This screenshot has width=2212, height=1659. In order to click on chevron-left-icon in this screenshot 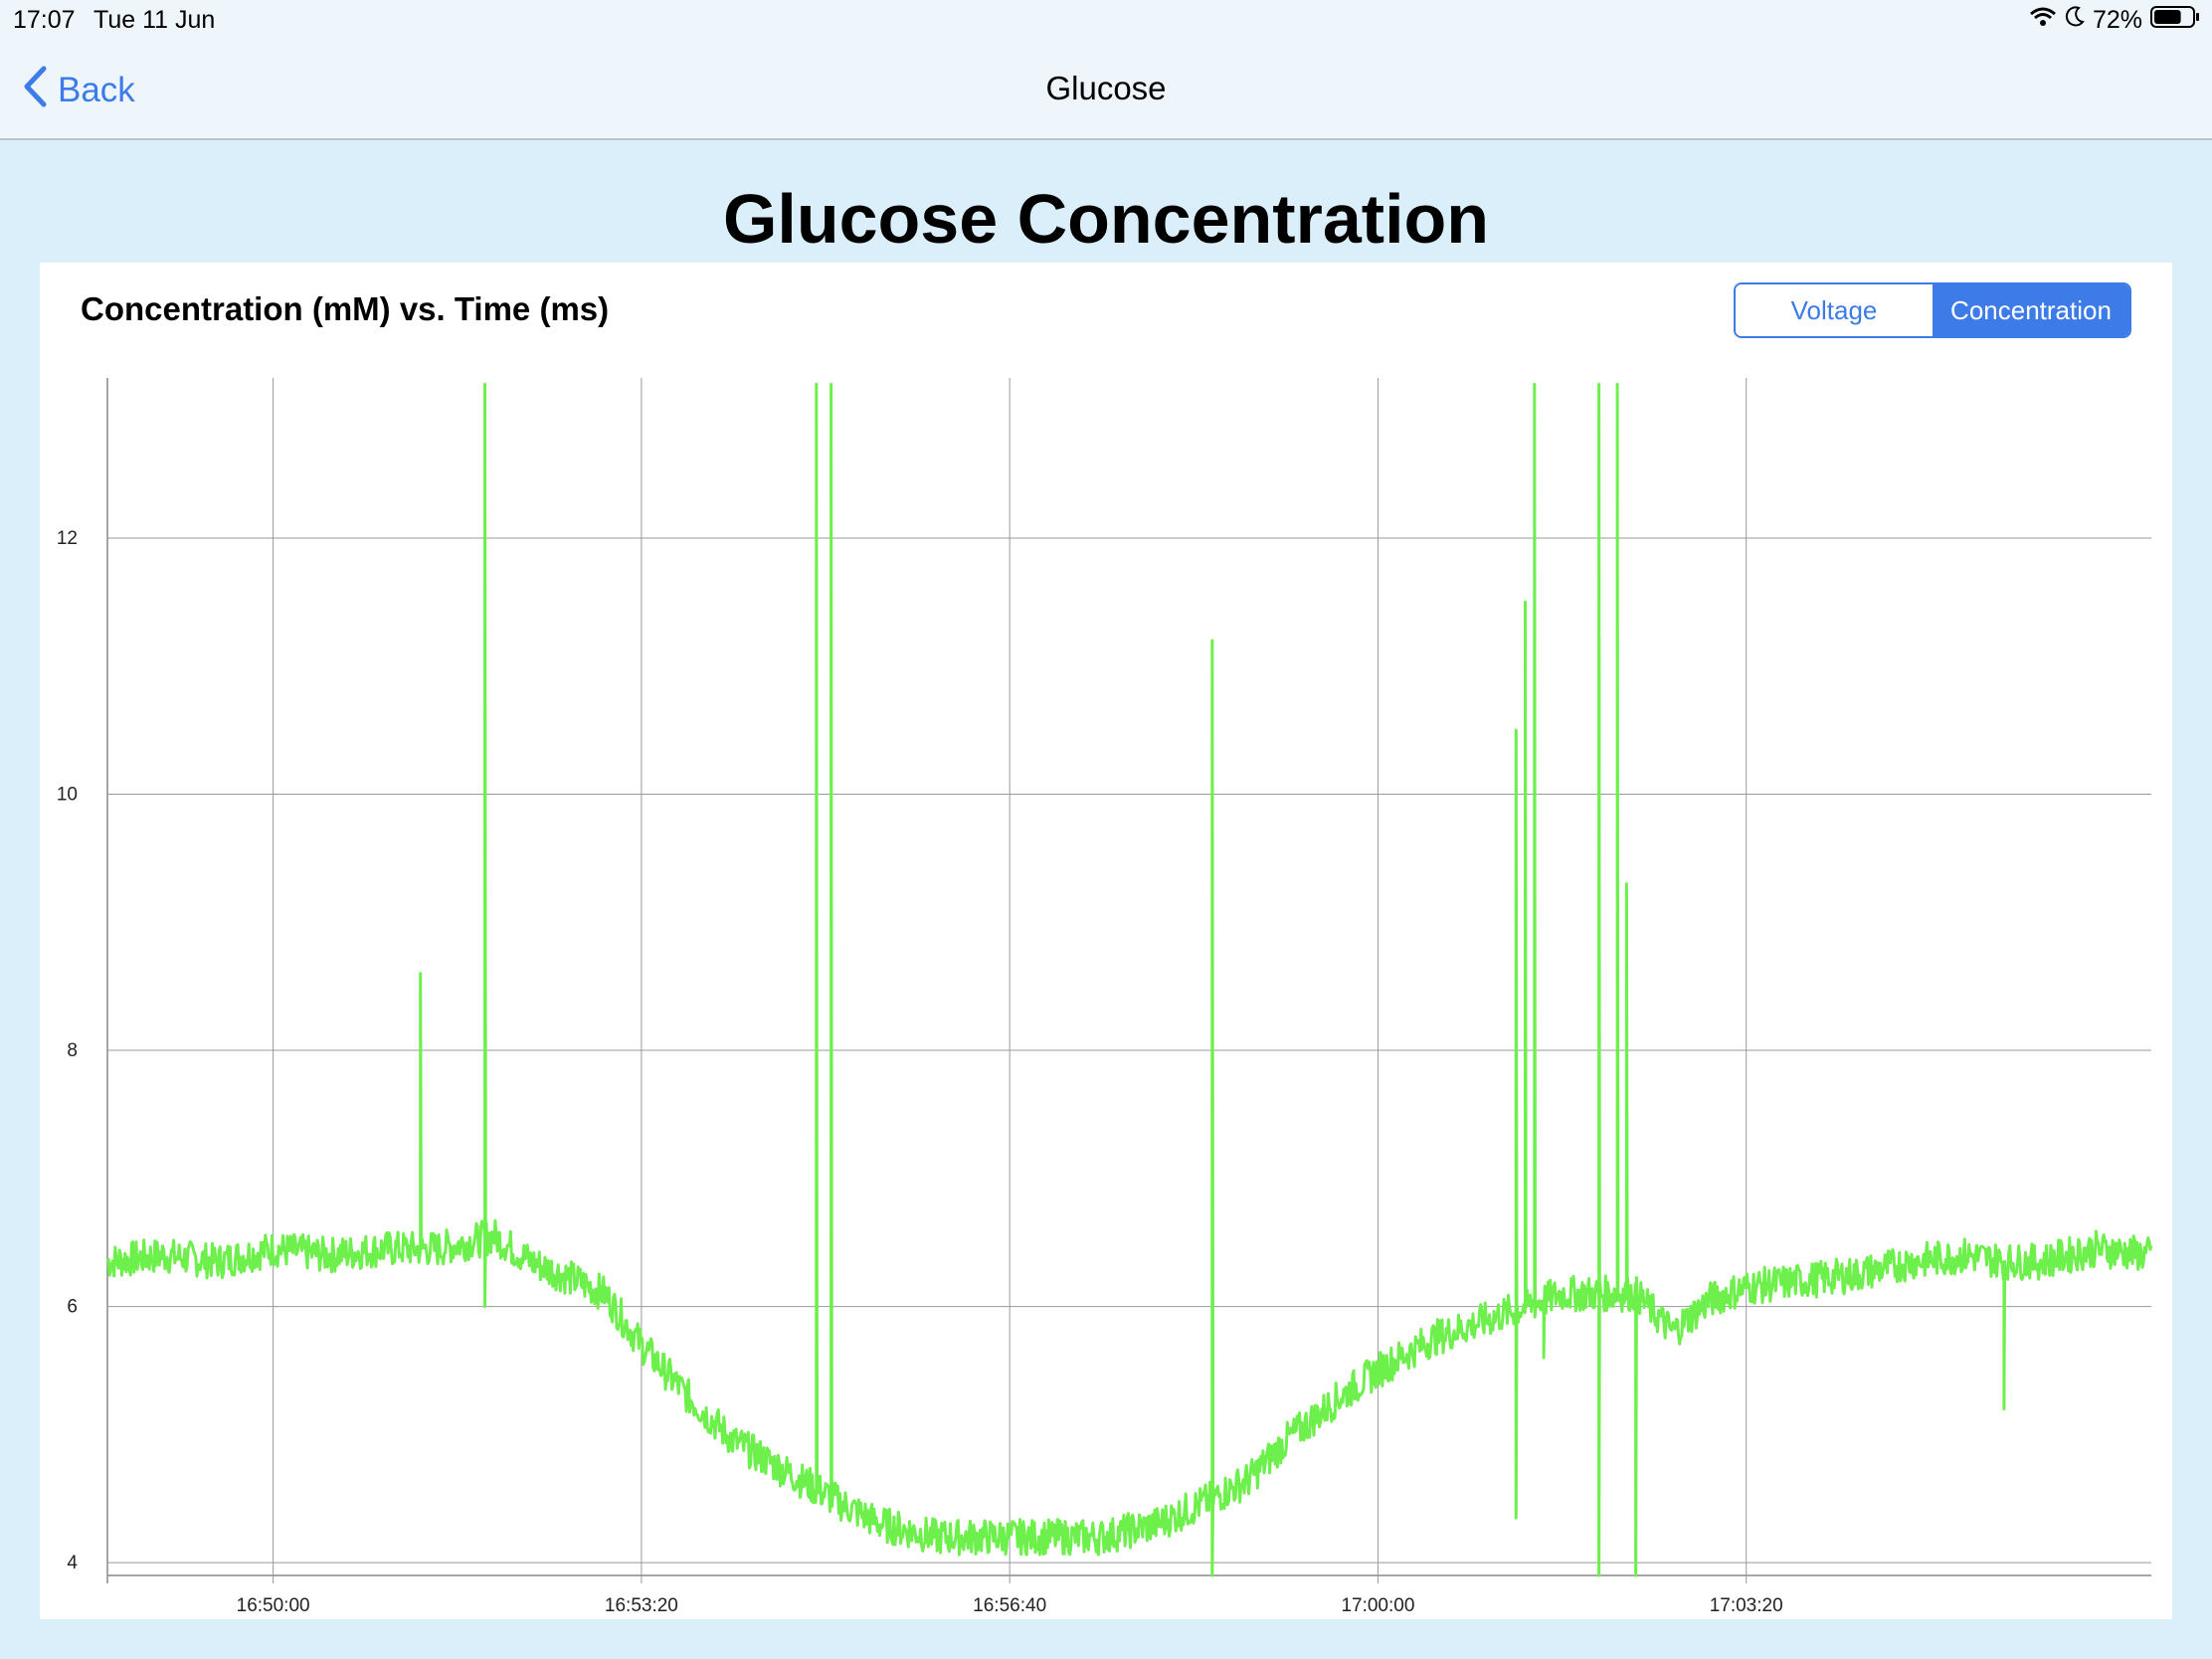, I will do `click(35, 91)`.